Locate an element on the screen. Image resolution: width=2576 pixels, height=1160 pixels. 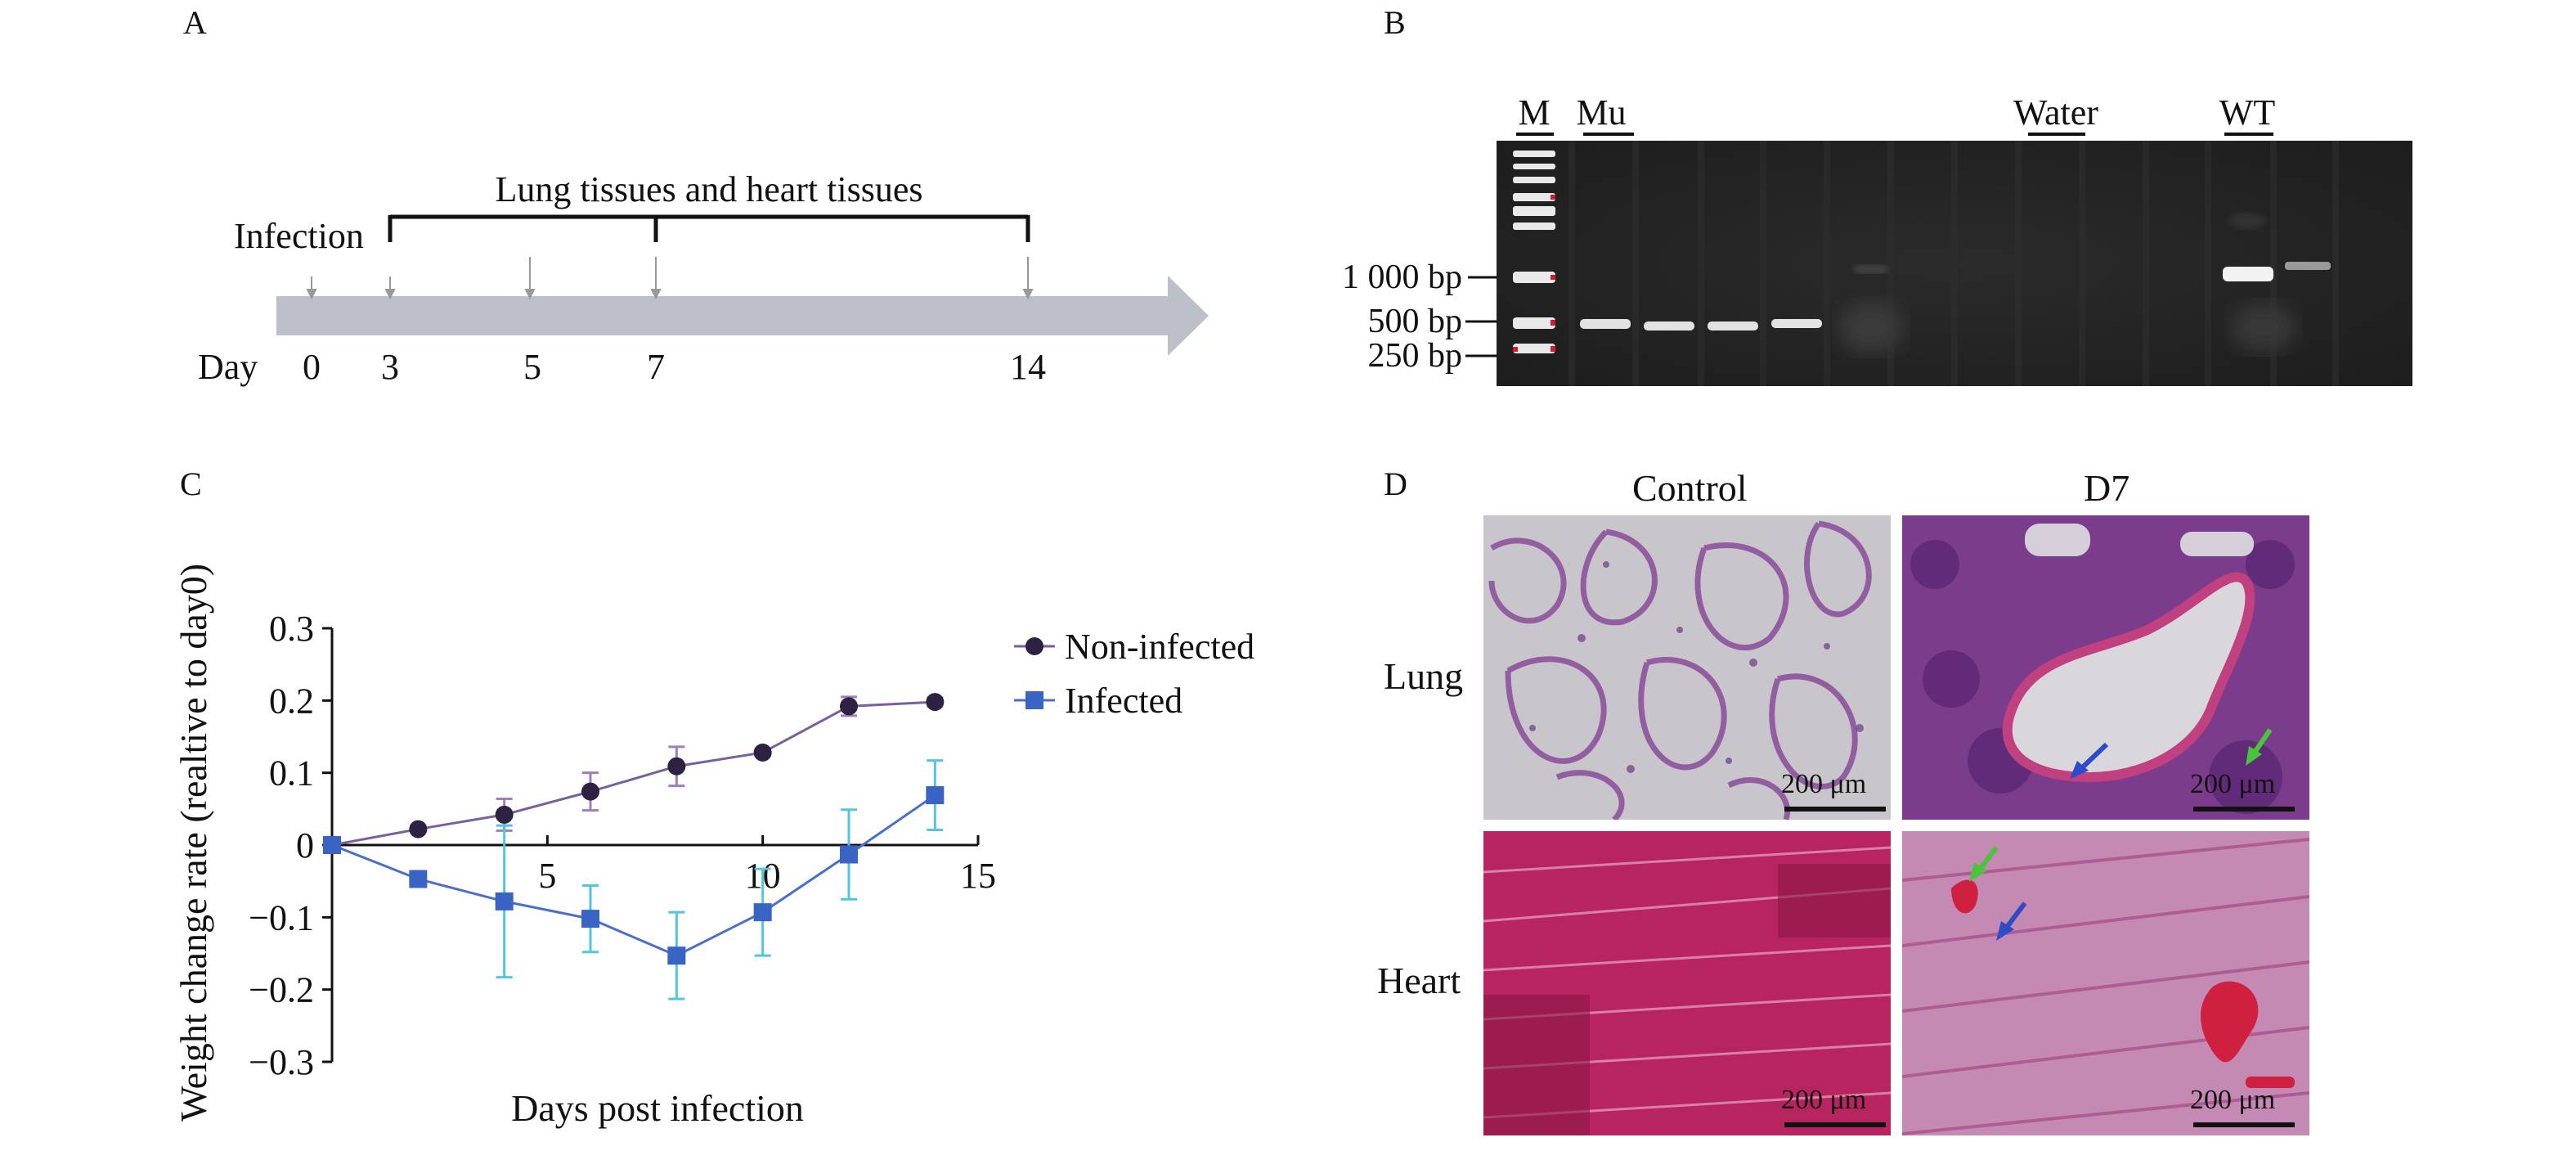
size-marker-500: 500 bp is located at coordinates (1415, 321).